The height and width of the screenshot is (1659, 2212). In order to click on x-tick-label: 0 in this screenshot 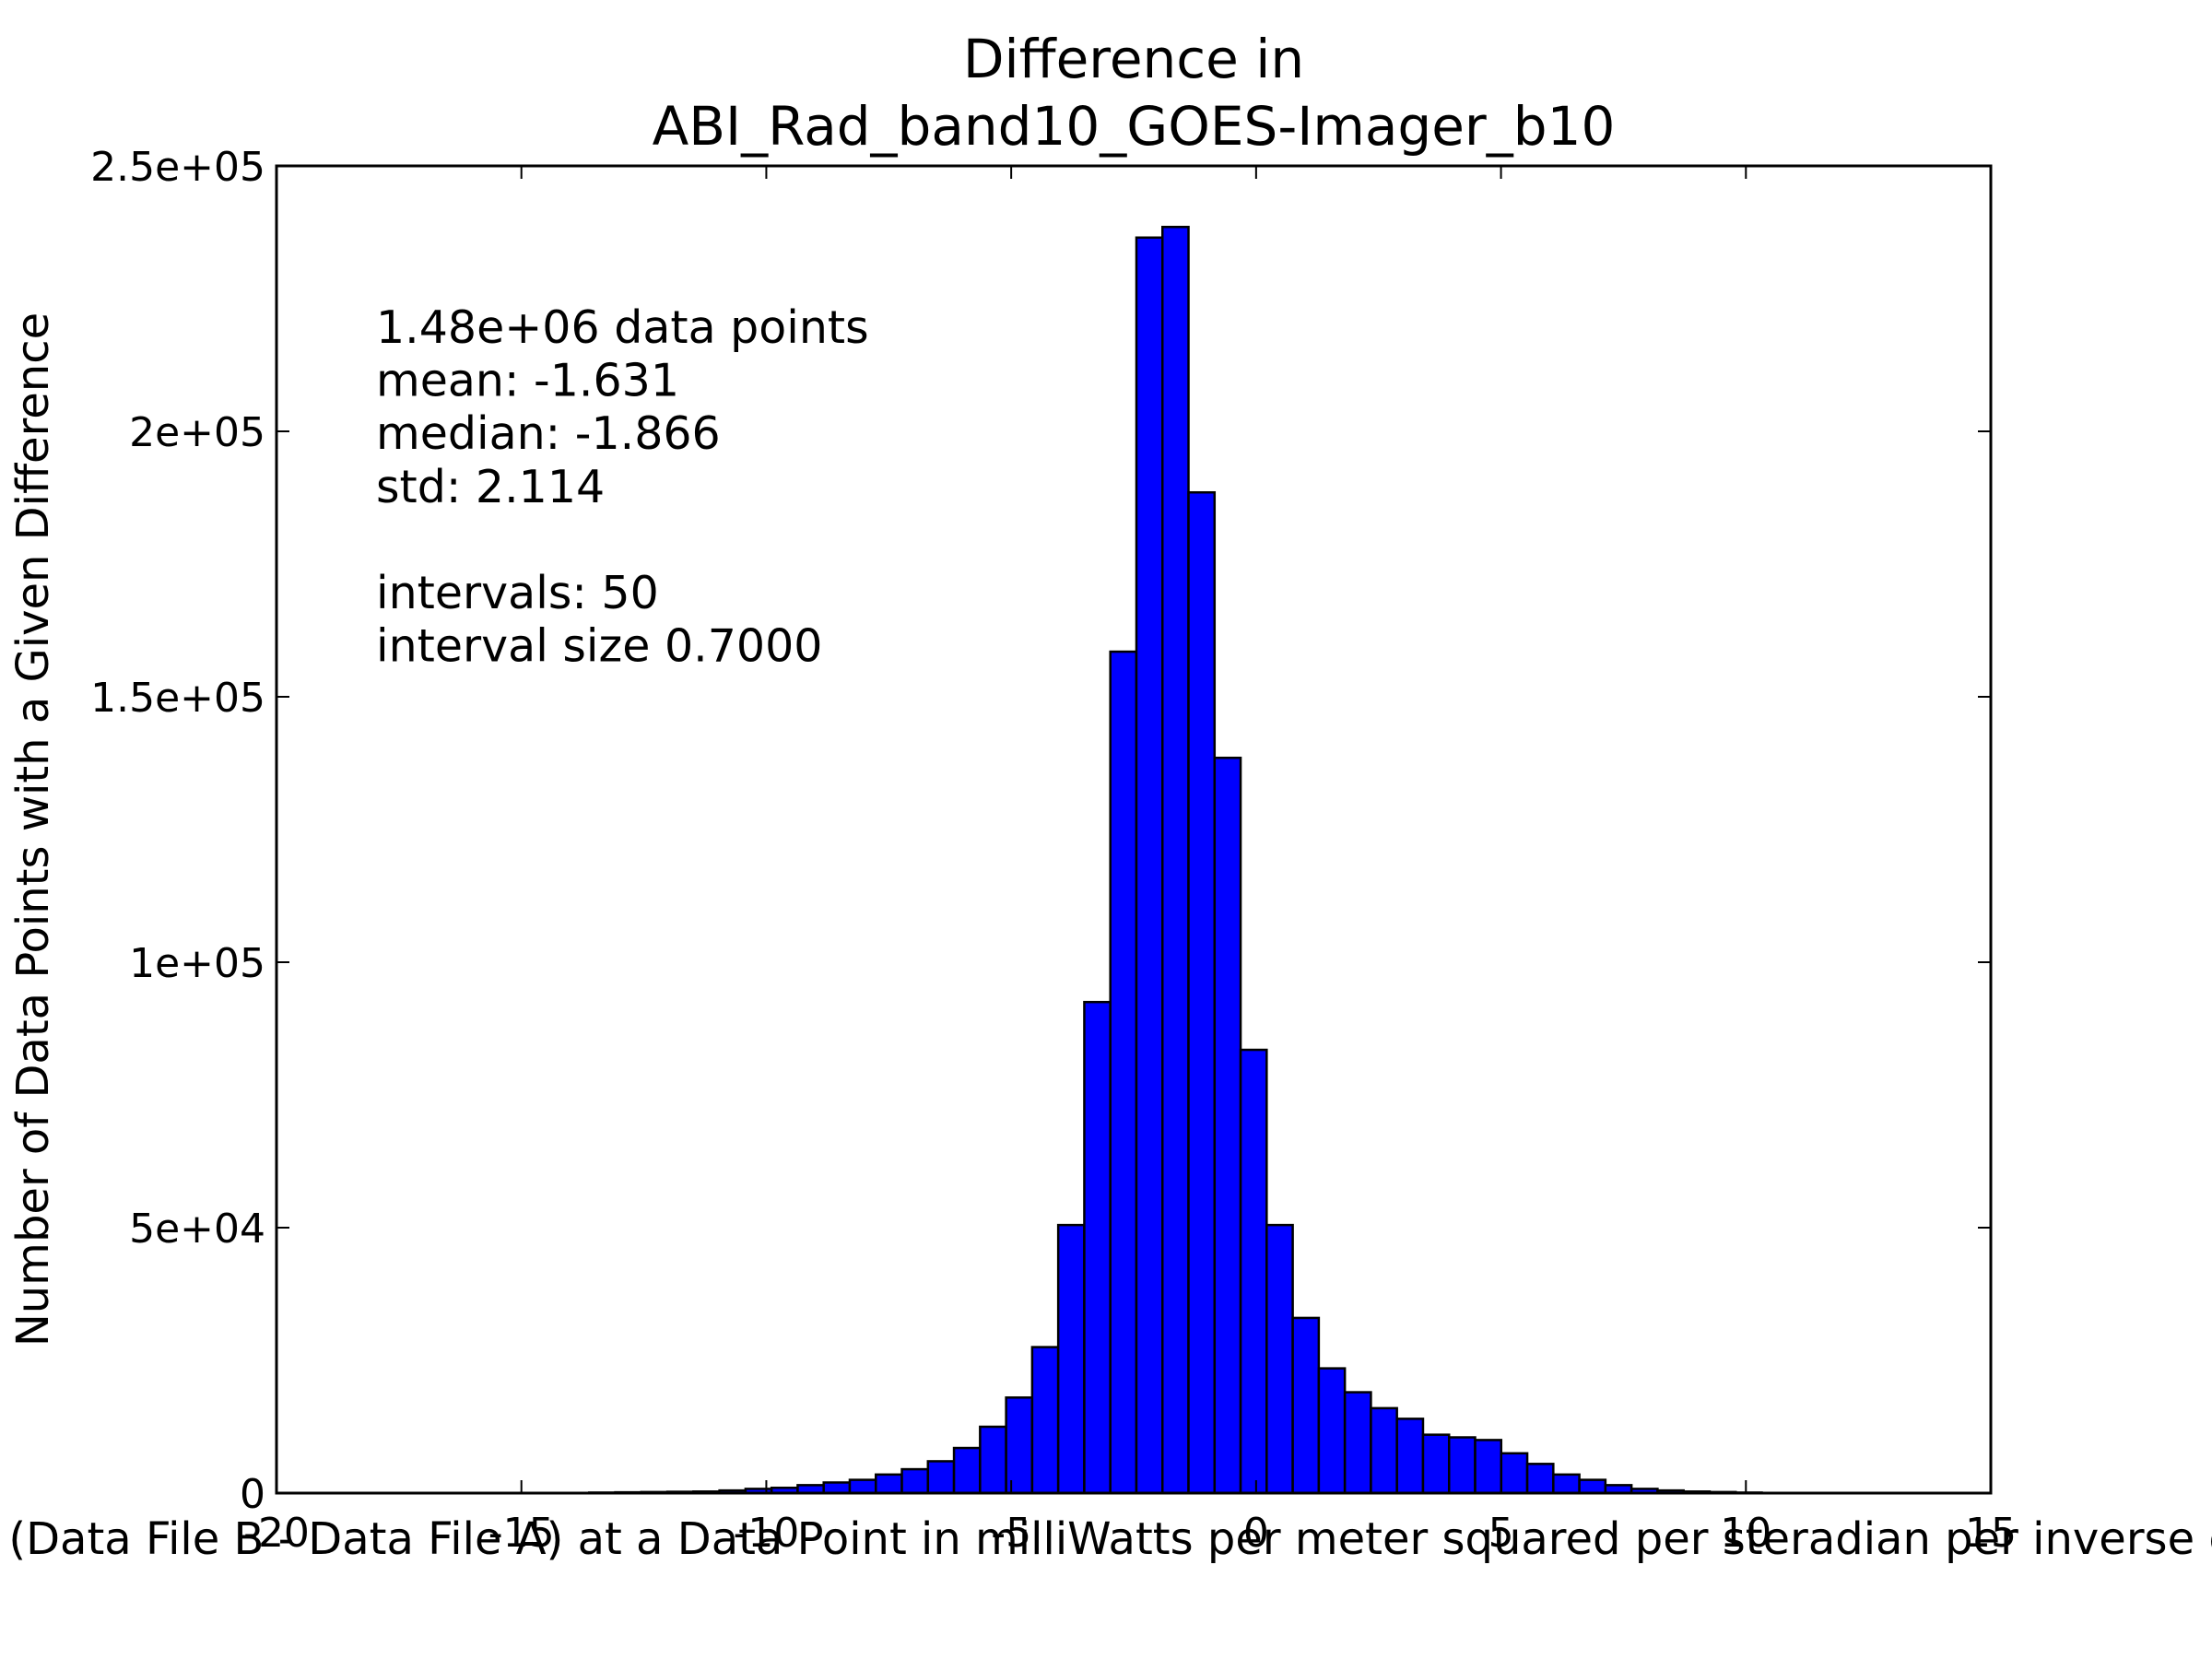, I will do `click(1256, 1533)`.